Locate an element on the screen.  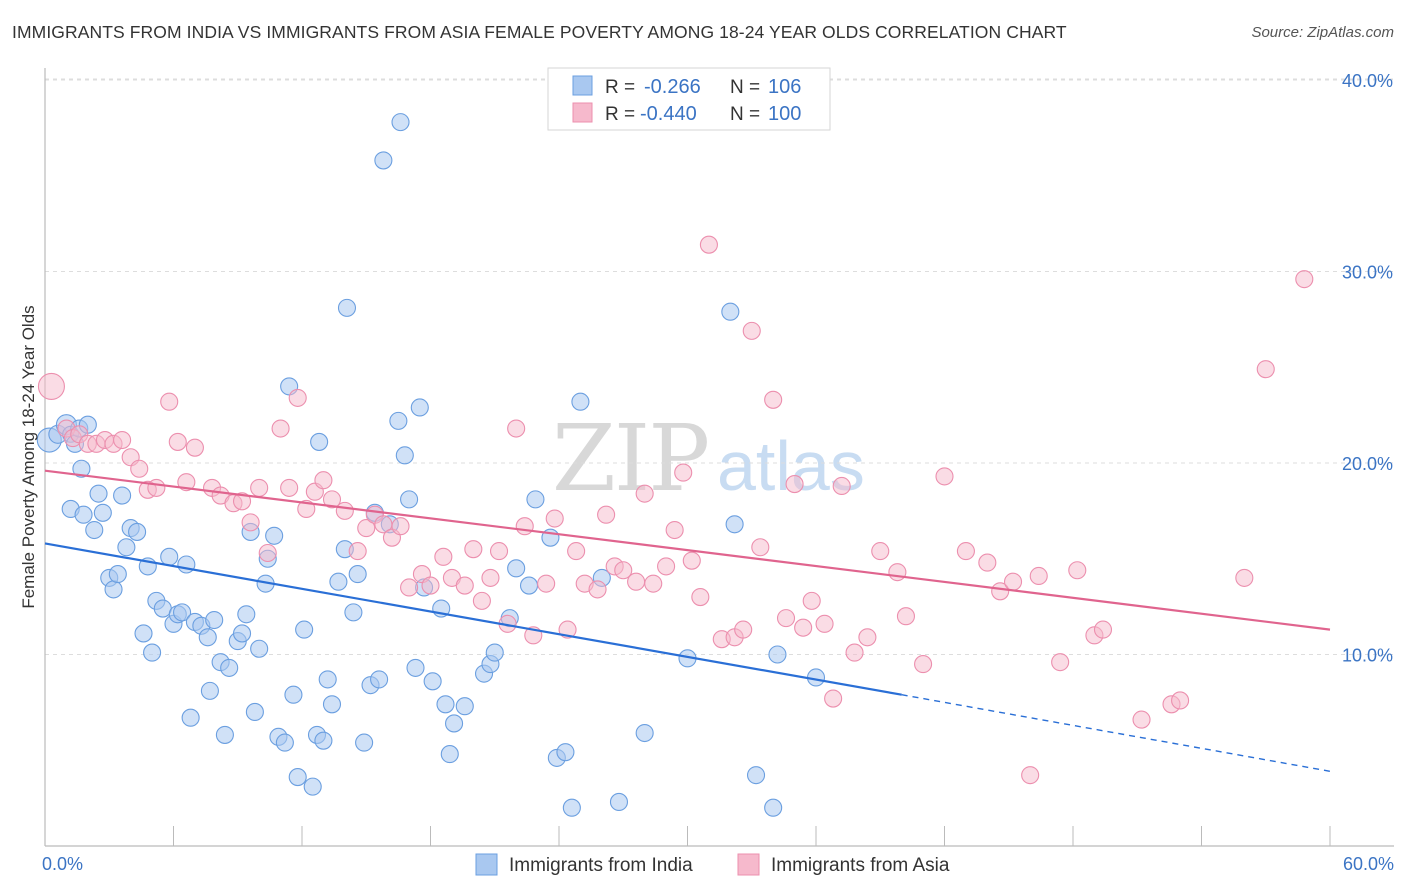
svg-text: ZIP is located at coordinates (630, 458).